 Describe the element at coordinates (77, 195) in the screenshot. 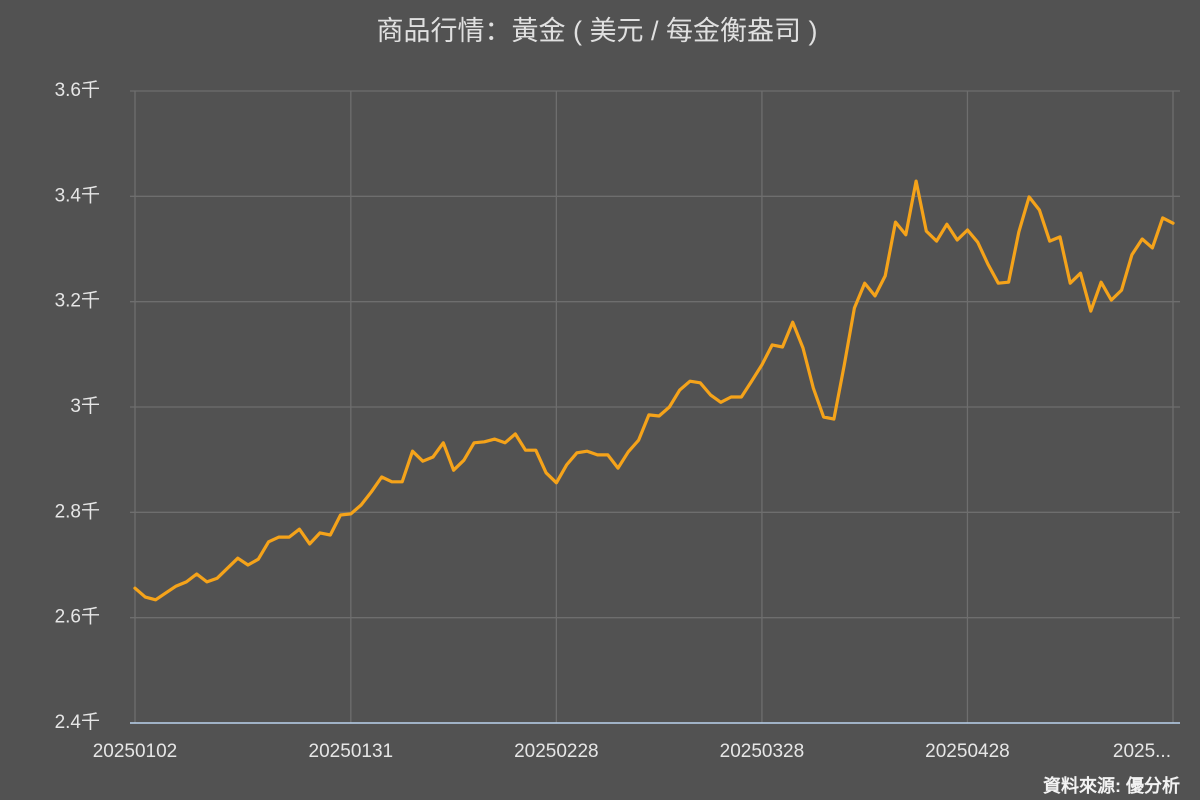

I see `y-tick-label: 3.4千` at that location.